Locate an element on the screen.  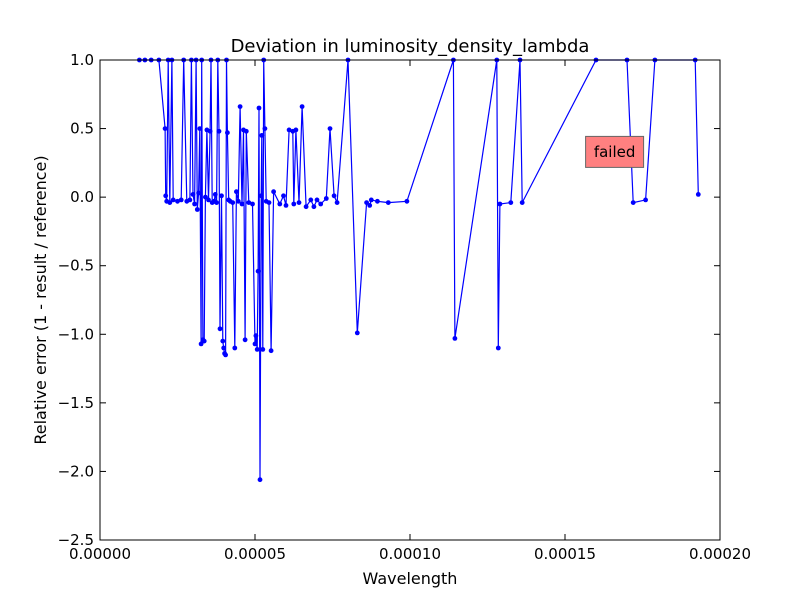
x-tick-label: 0.00000 is located at coordinates (100, 554).